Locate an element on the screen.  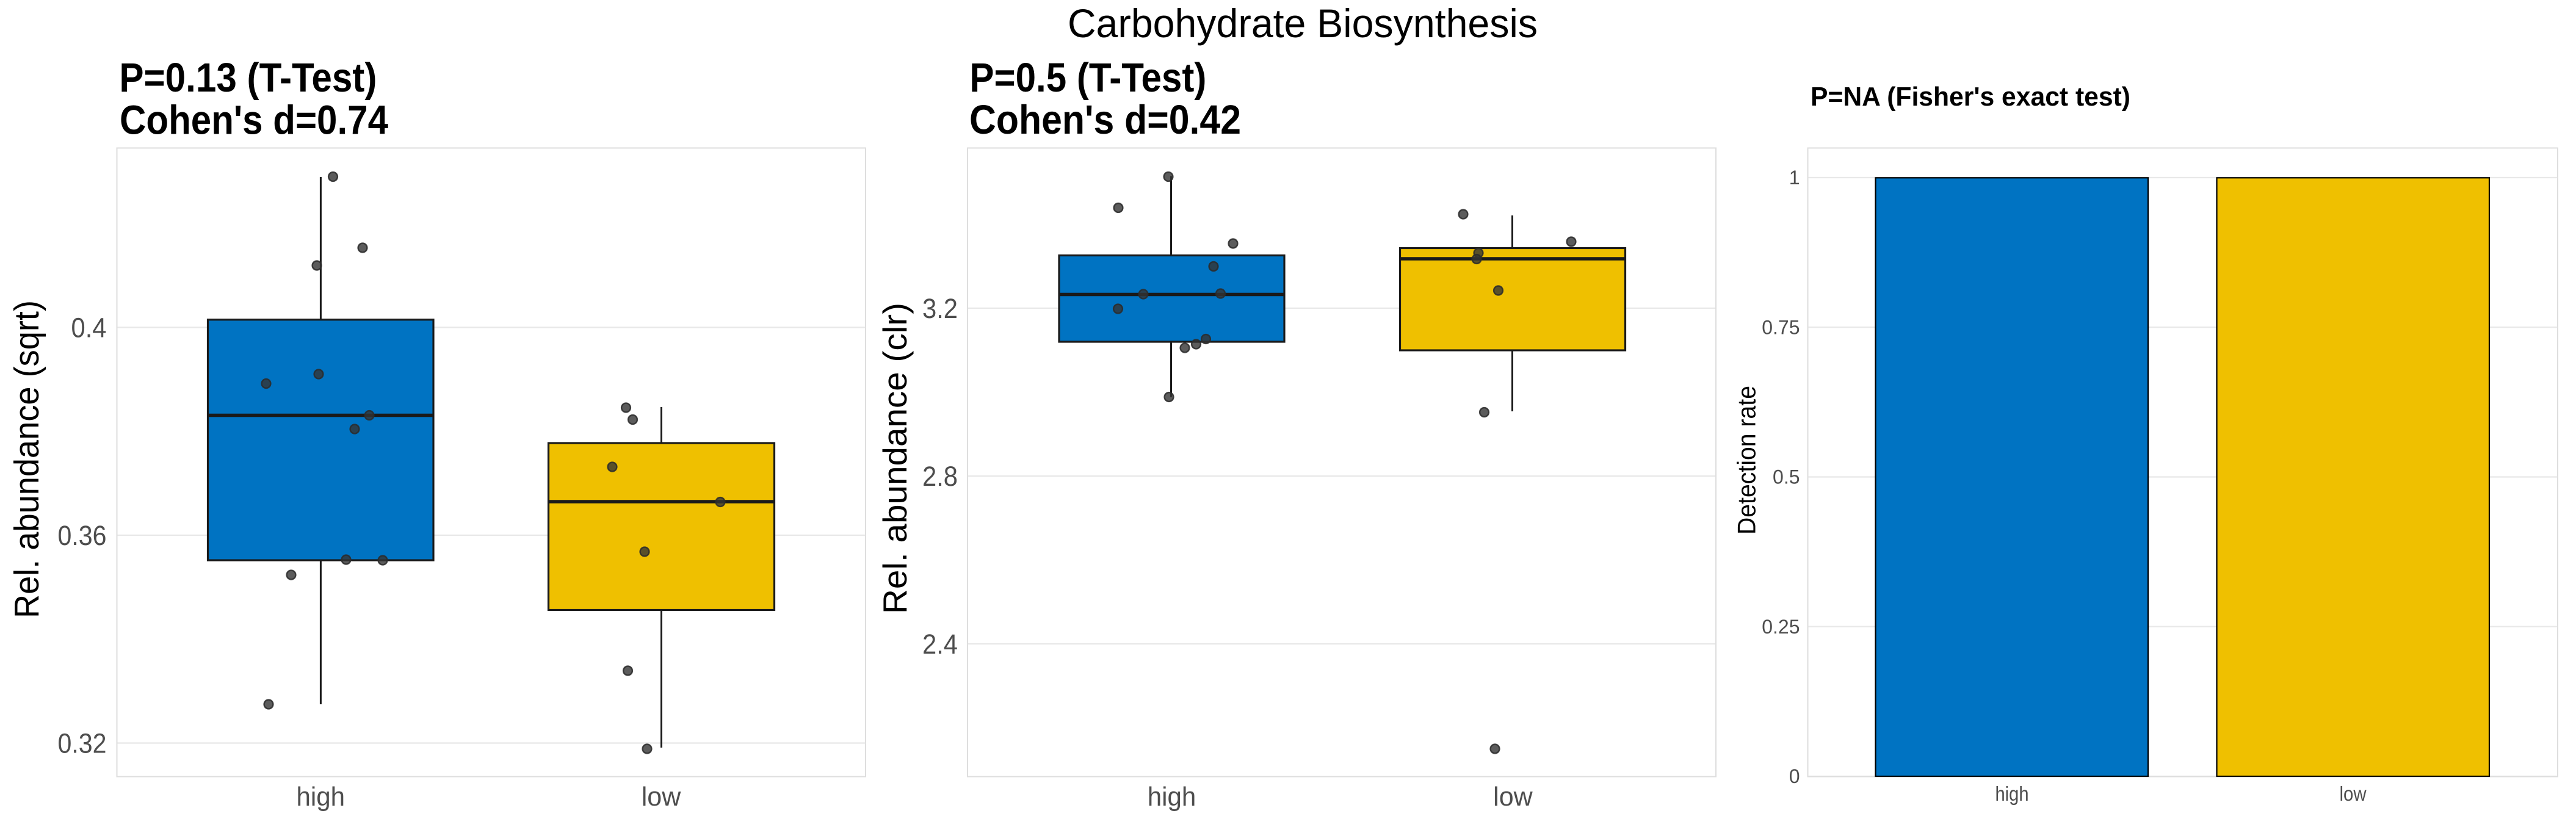
svg-text: 3.2 is located at coordinates (940, 308).